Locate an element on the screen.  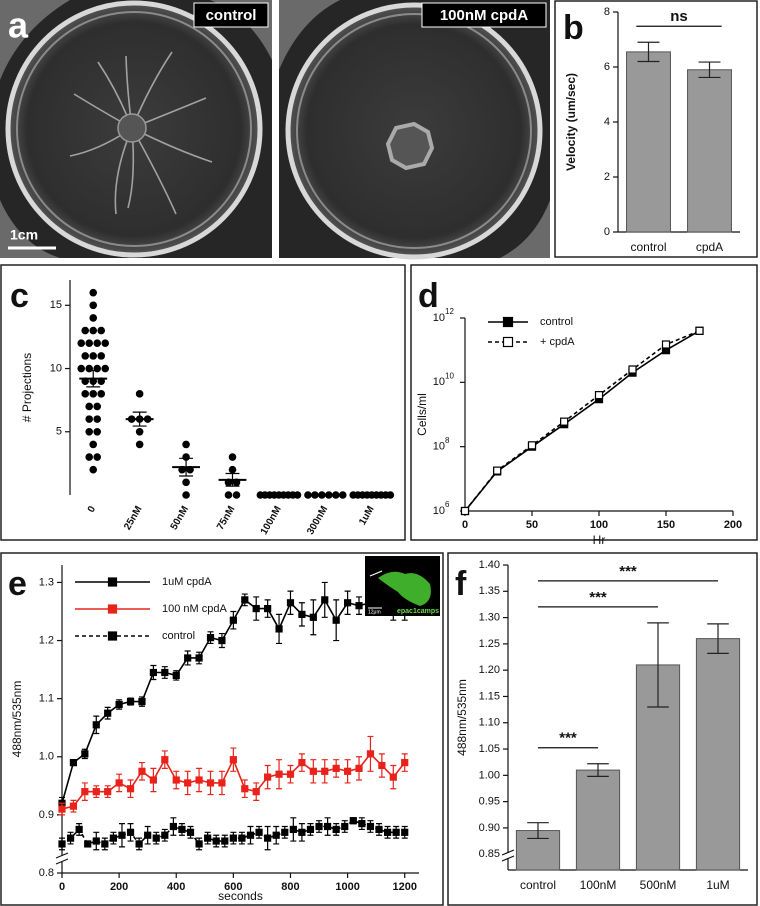
photo-caption: control is located at coordinates (231, 15).